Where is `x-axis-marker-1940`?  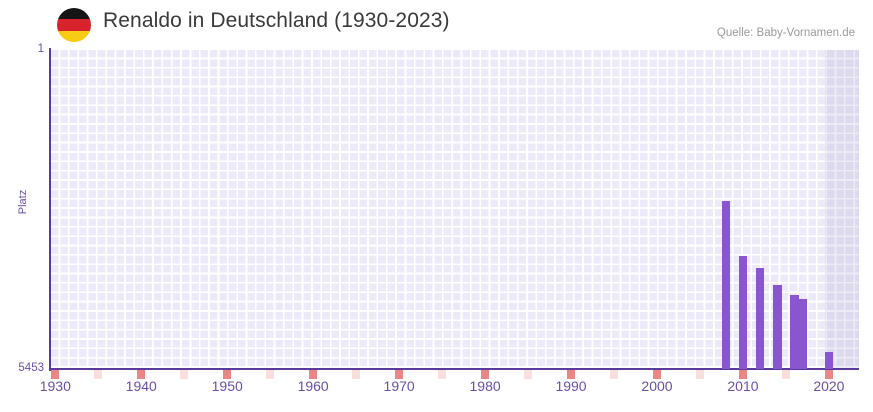
x-axis-marker-1940 is located at coordinates (141, 374).